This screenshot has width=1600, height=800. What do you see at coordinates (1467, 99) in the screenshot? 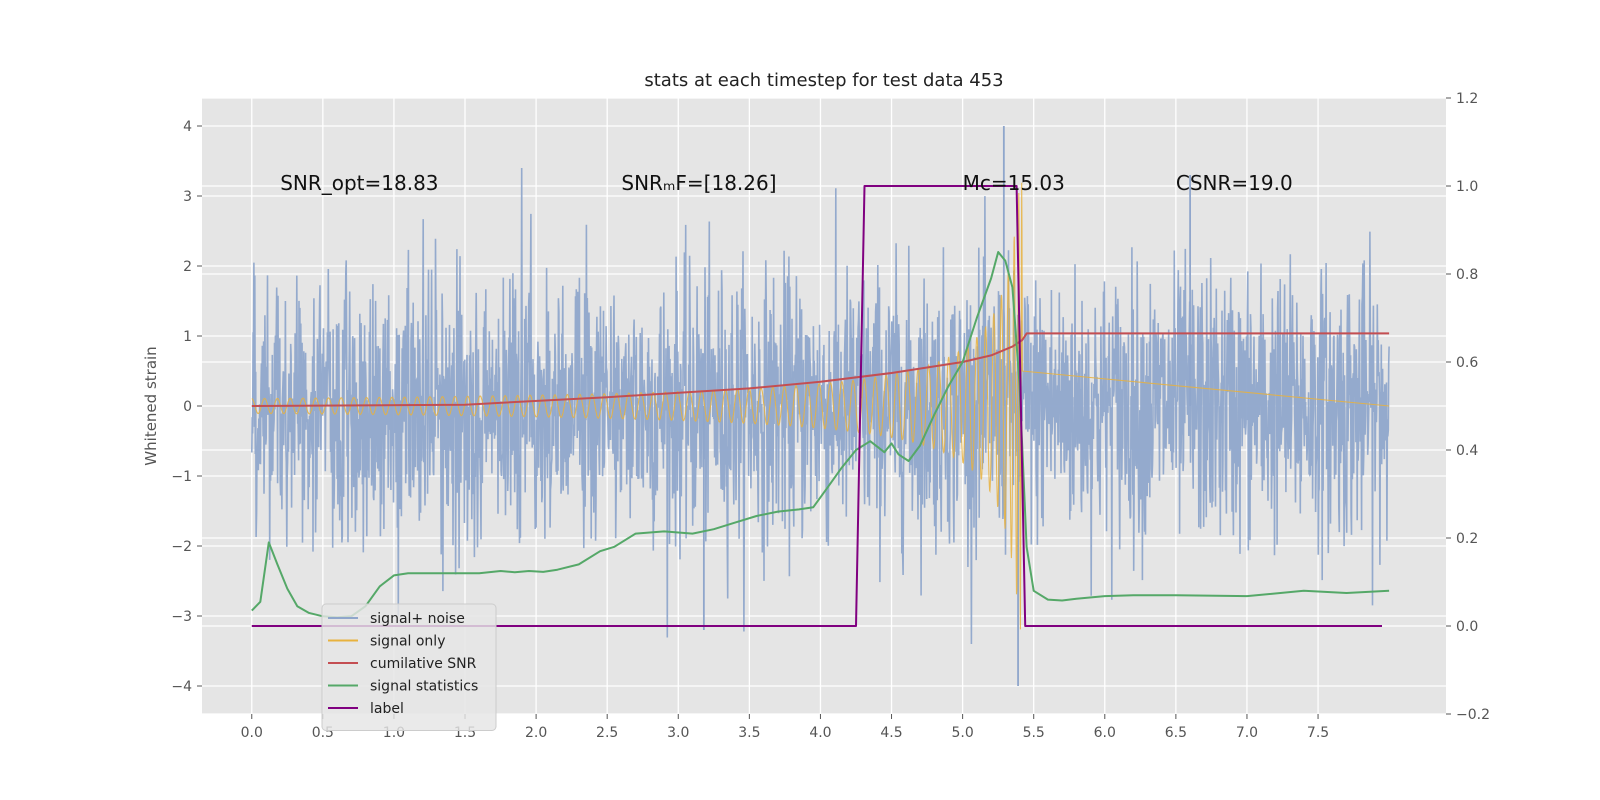
I see `y2-tick-label: 1.2` at bounding box center [1467, 99].